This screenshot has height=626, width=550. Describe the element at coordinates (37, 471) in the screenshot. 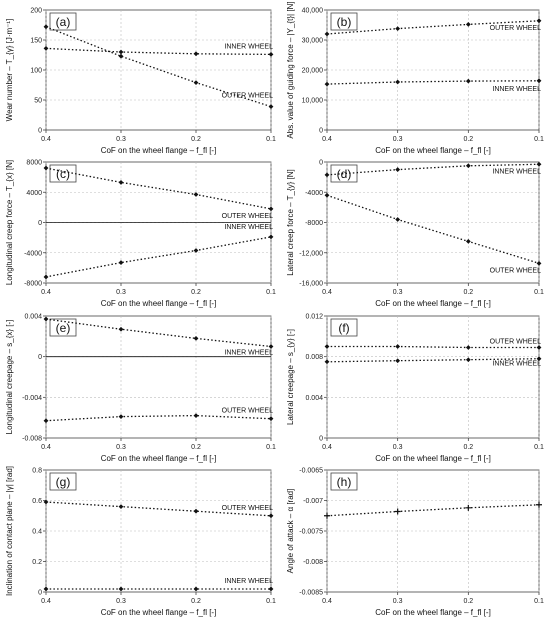

I see `y-tick-label: 0.8` at that location.